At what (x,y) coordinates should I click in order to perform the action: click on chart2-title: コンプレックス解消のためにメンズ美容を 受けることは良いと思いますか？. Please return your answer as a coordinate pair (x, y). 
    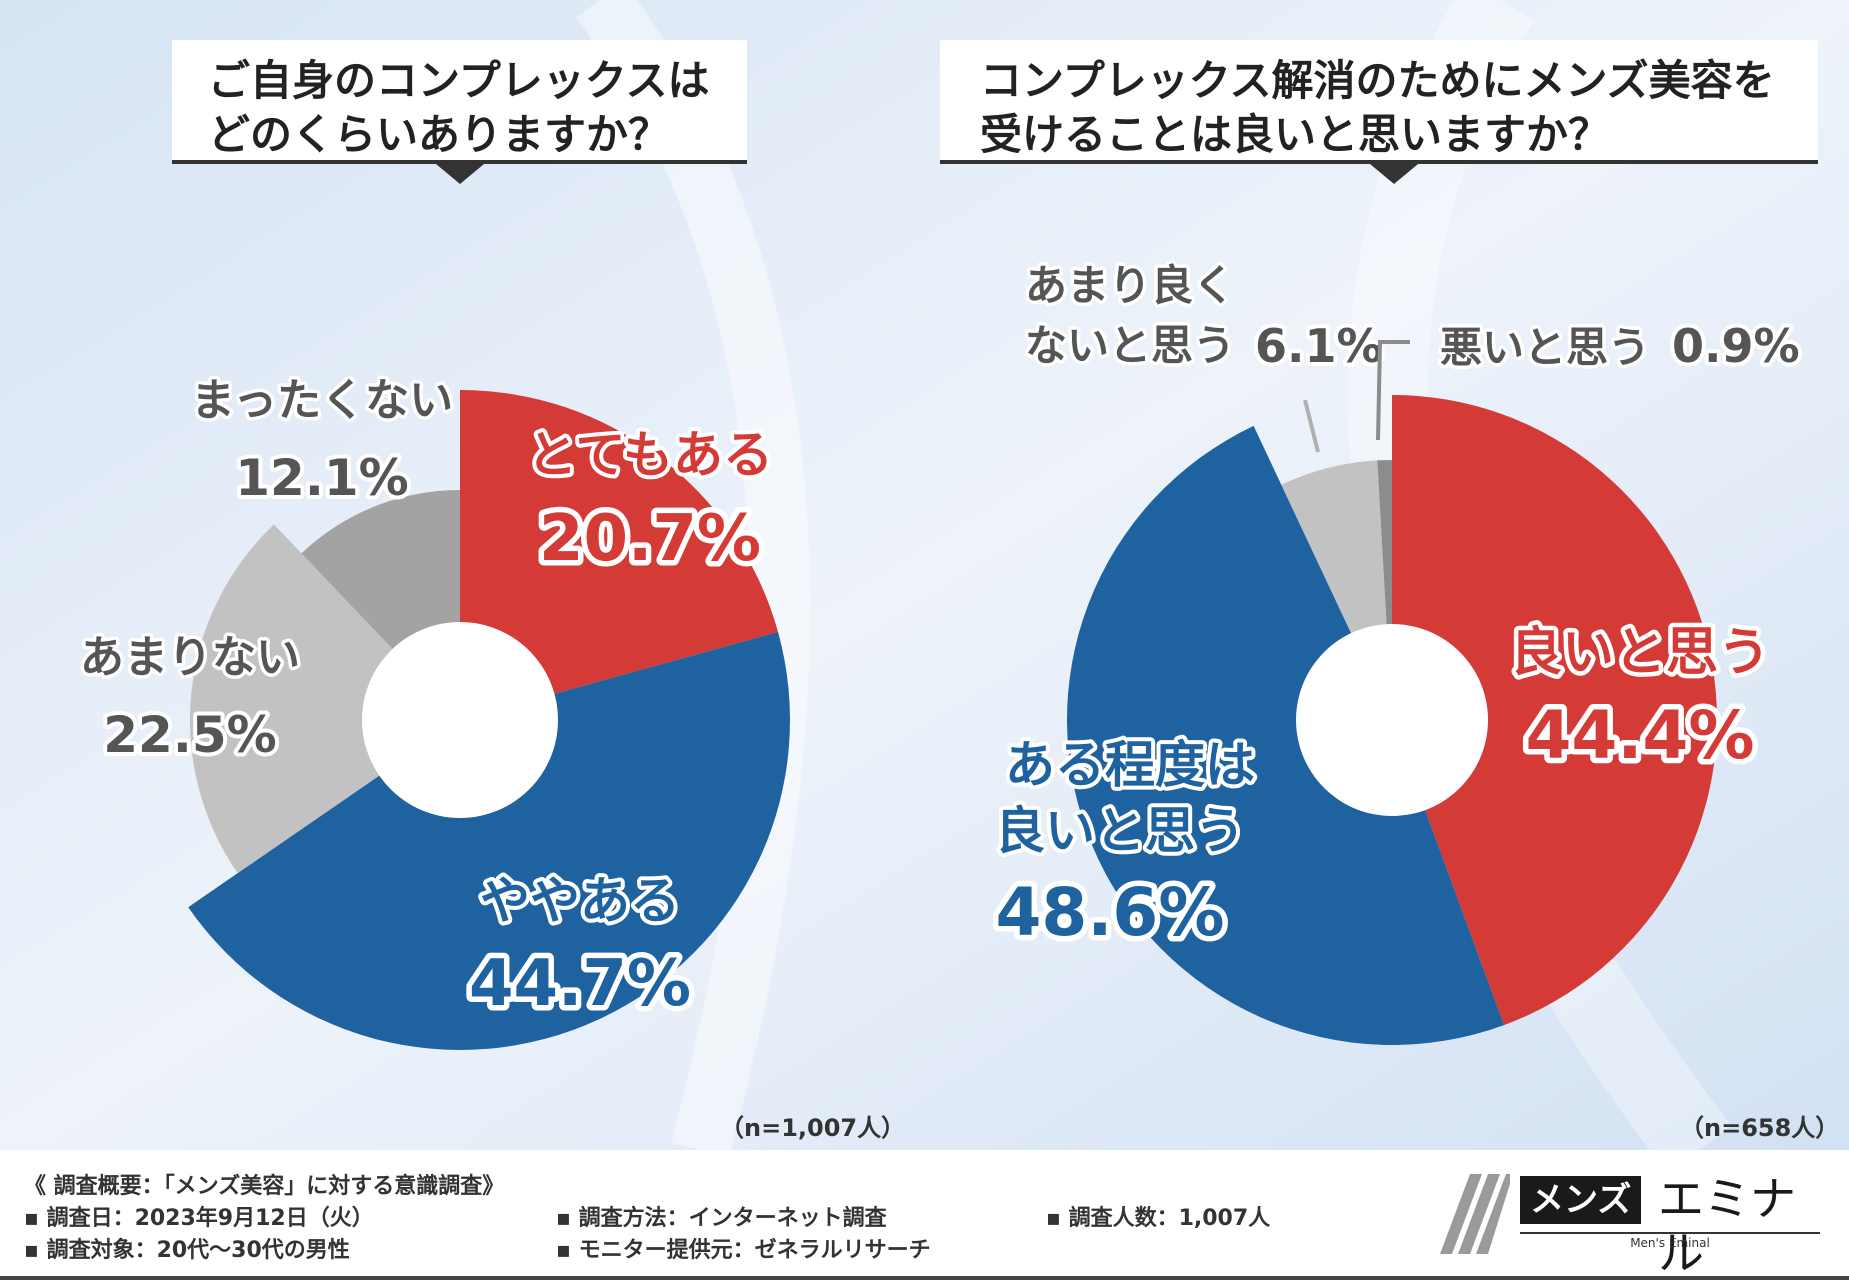
    Looking at the image, I should click on (1379, 102).